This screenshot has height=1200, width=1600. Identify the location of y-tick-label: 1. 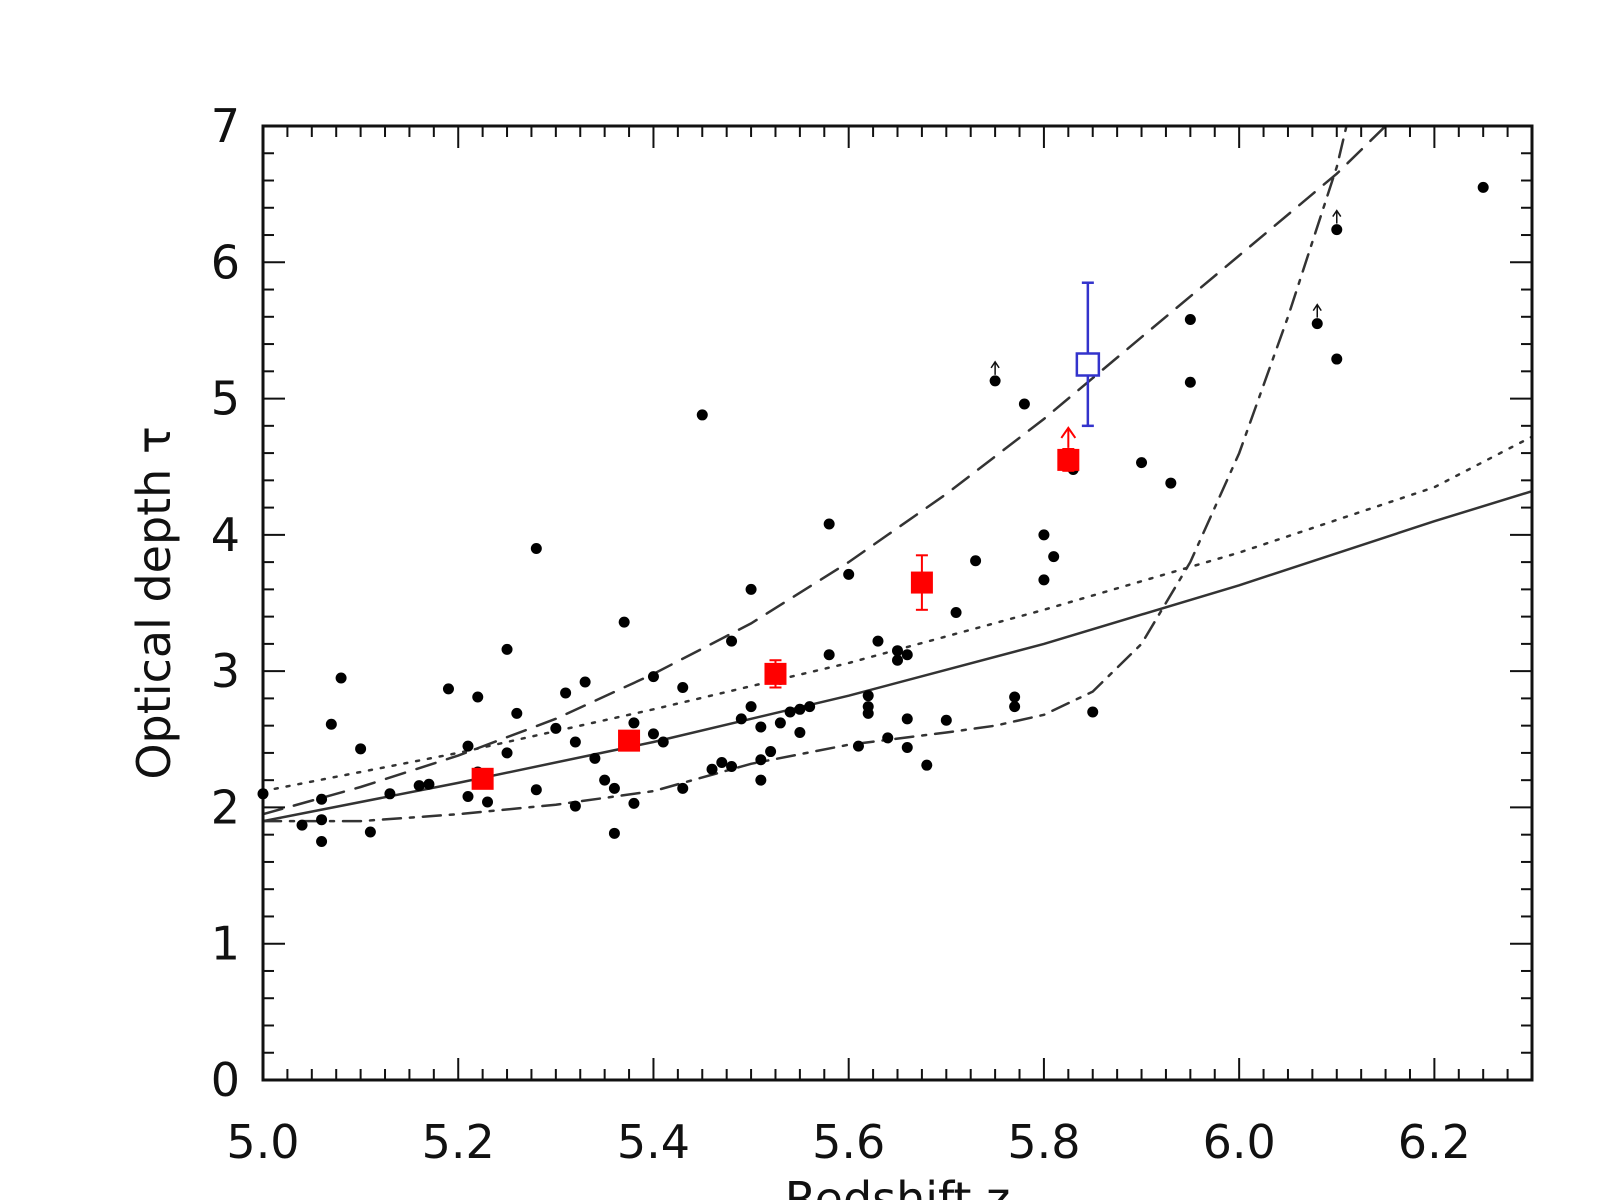
(225, 944).